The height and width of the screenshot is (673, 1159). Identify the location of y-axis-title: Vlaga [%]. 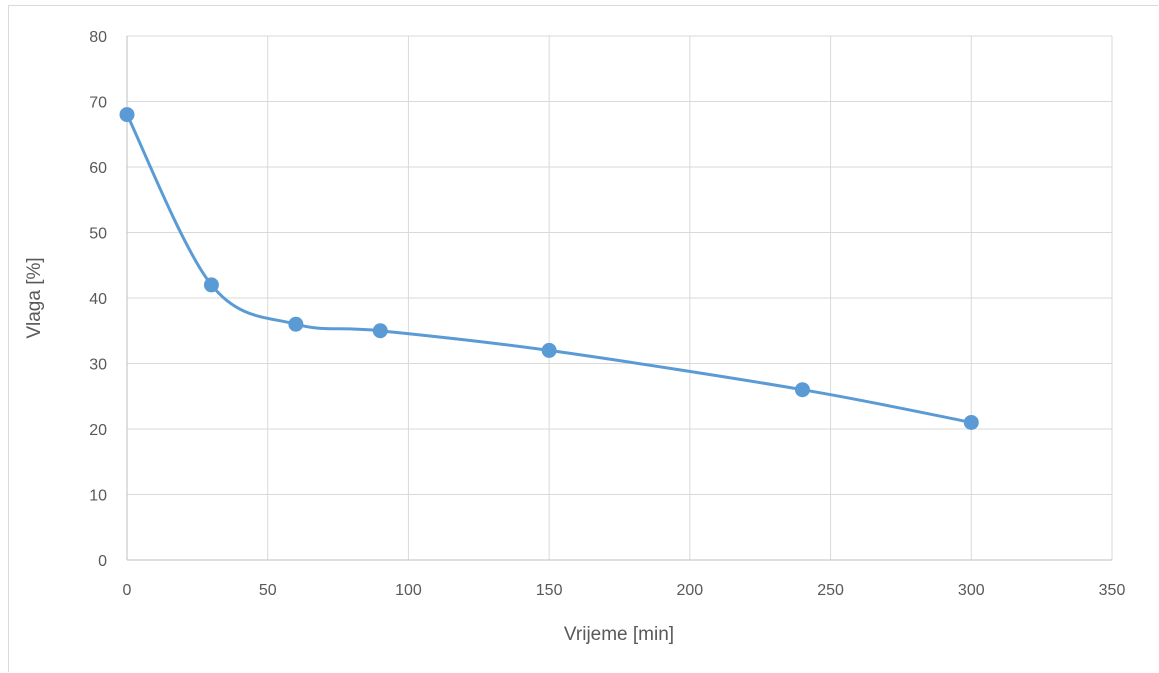
(34, 297).